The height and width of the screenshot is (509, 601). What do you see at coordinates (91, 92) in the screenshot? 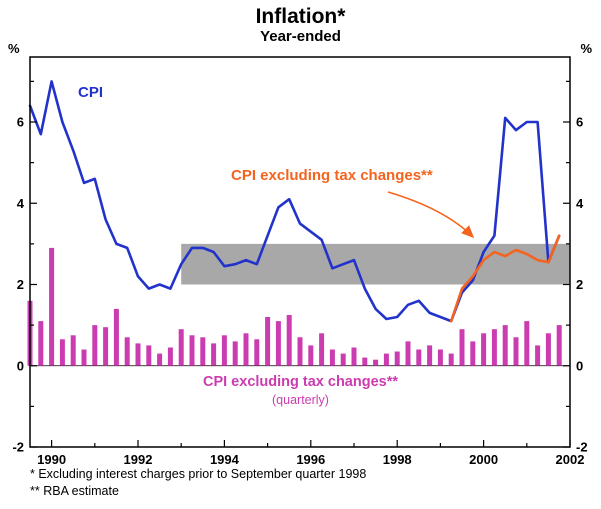
I see `cpi-line-label: CPI` at bounding box center [91, 92].